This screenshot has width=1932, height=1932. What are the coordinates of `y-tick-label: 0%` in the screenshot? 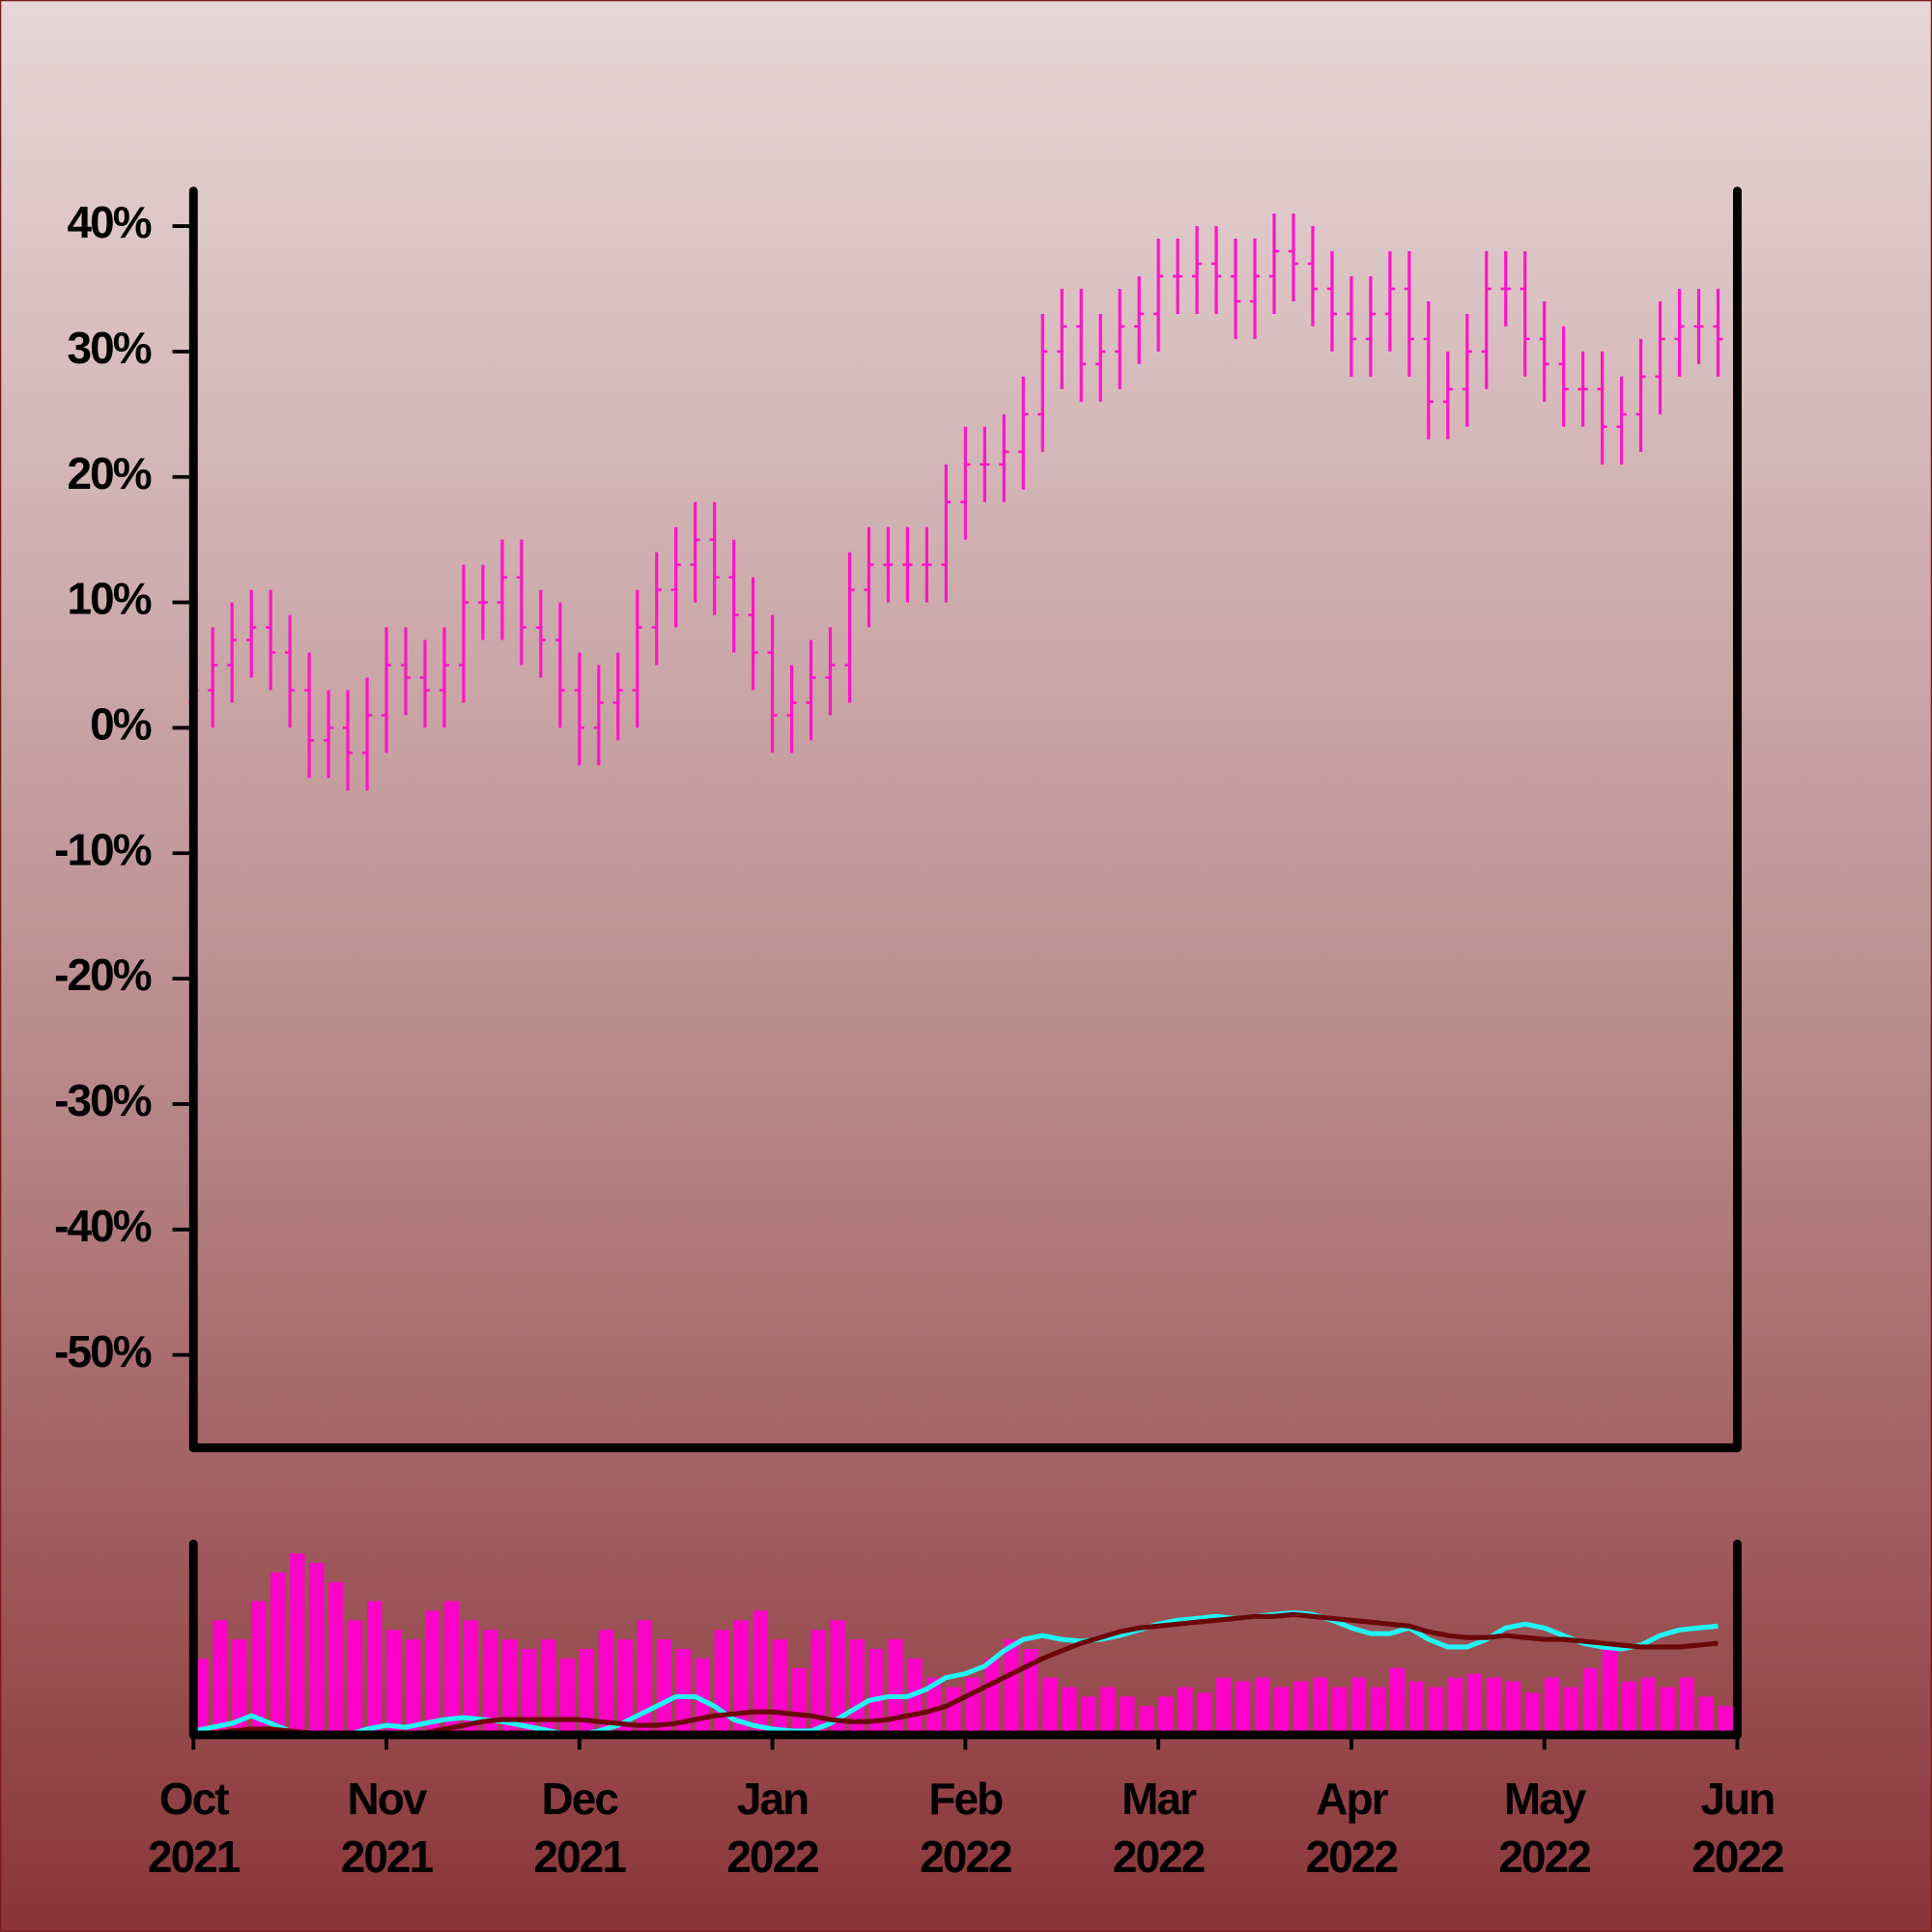 It's located at (121, 724).